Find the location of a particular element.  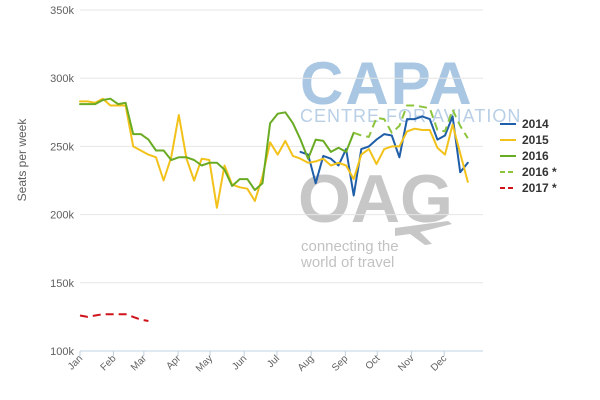

y-tick-label: 100k is located at coordinates (62, 352).